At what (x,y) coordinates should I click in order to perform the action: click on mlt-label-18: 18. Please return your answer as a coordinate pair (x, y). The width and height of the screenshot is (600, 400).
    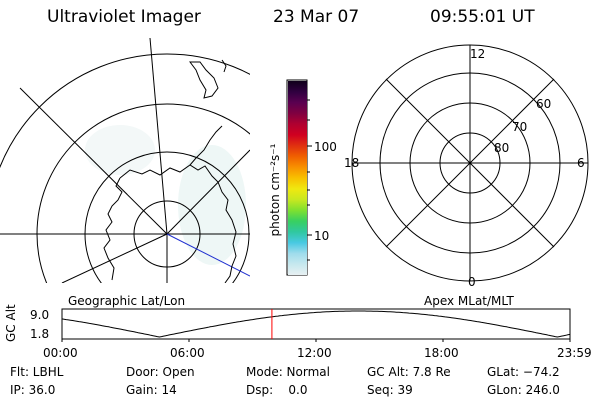
    Looking at the image, I should click on (352, 163).